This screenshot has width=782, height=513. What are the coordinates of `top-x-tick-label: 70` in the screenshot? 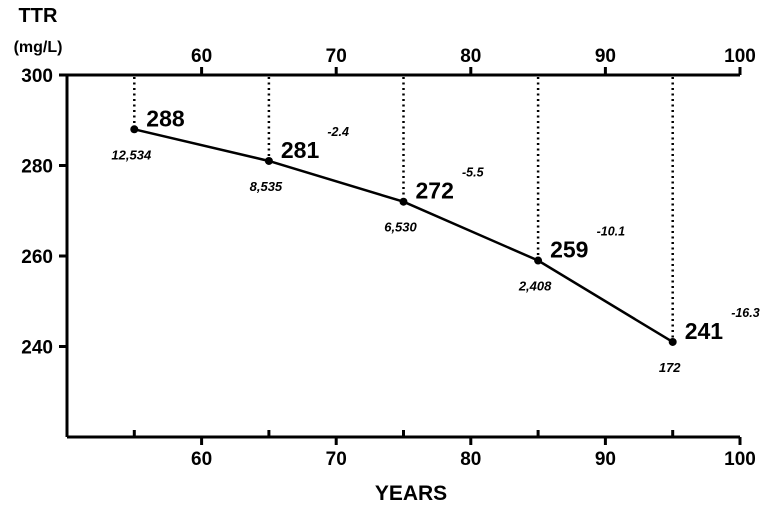 It's located at (336, 56).